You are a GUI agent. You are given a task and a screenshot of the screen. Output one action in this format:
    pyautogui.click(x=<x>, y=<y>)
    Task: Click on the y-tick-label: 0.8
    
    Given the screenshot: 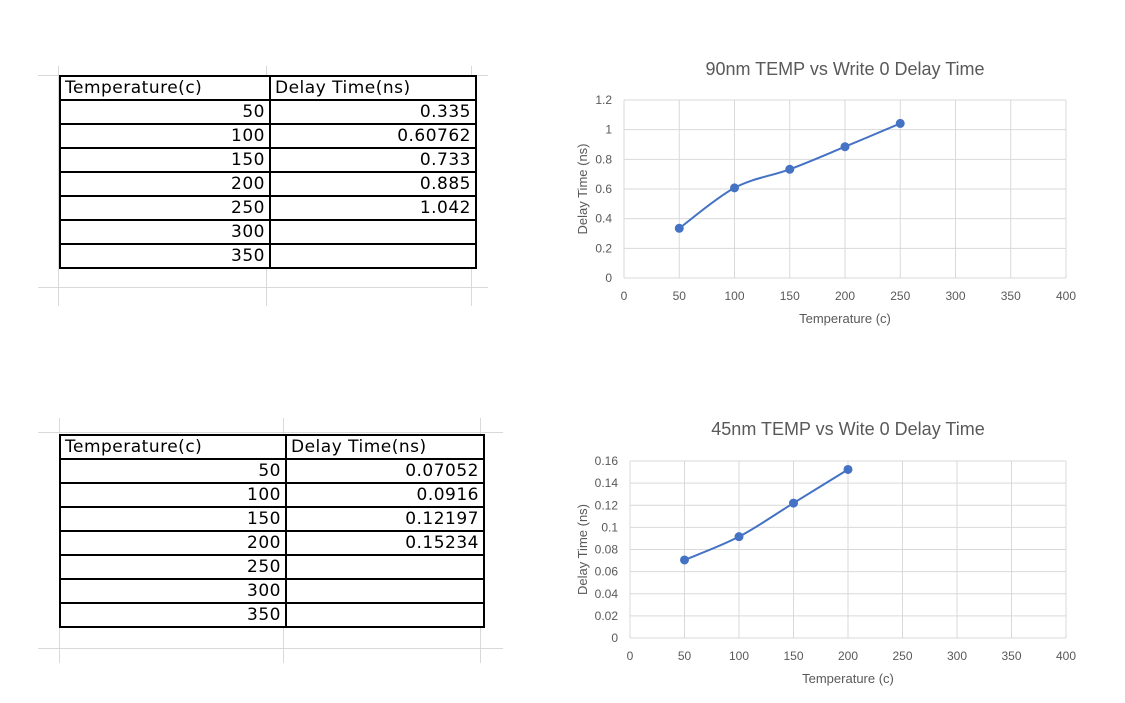 What is the action you would take?
    pyautogui.click(x=603, y=159)
    